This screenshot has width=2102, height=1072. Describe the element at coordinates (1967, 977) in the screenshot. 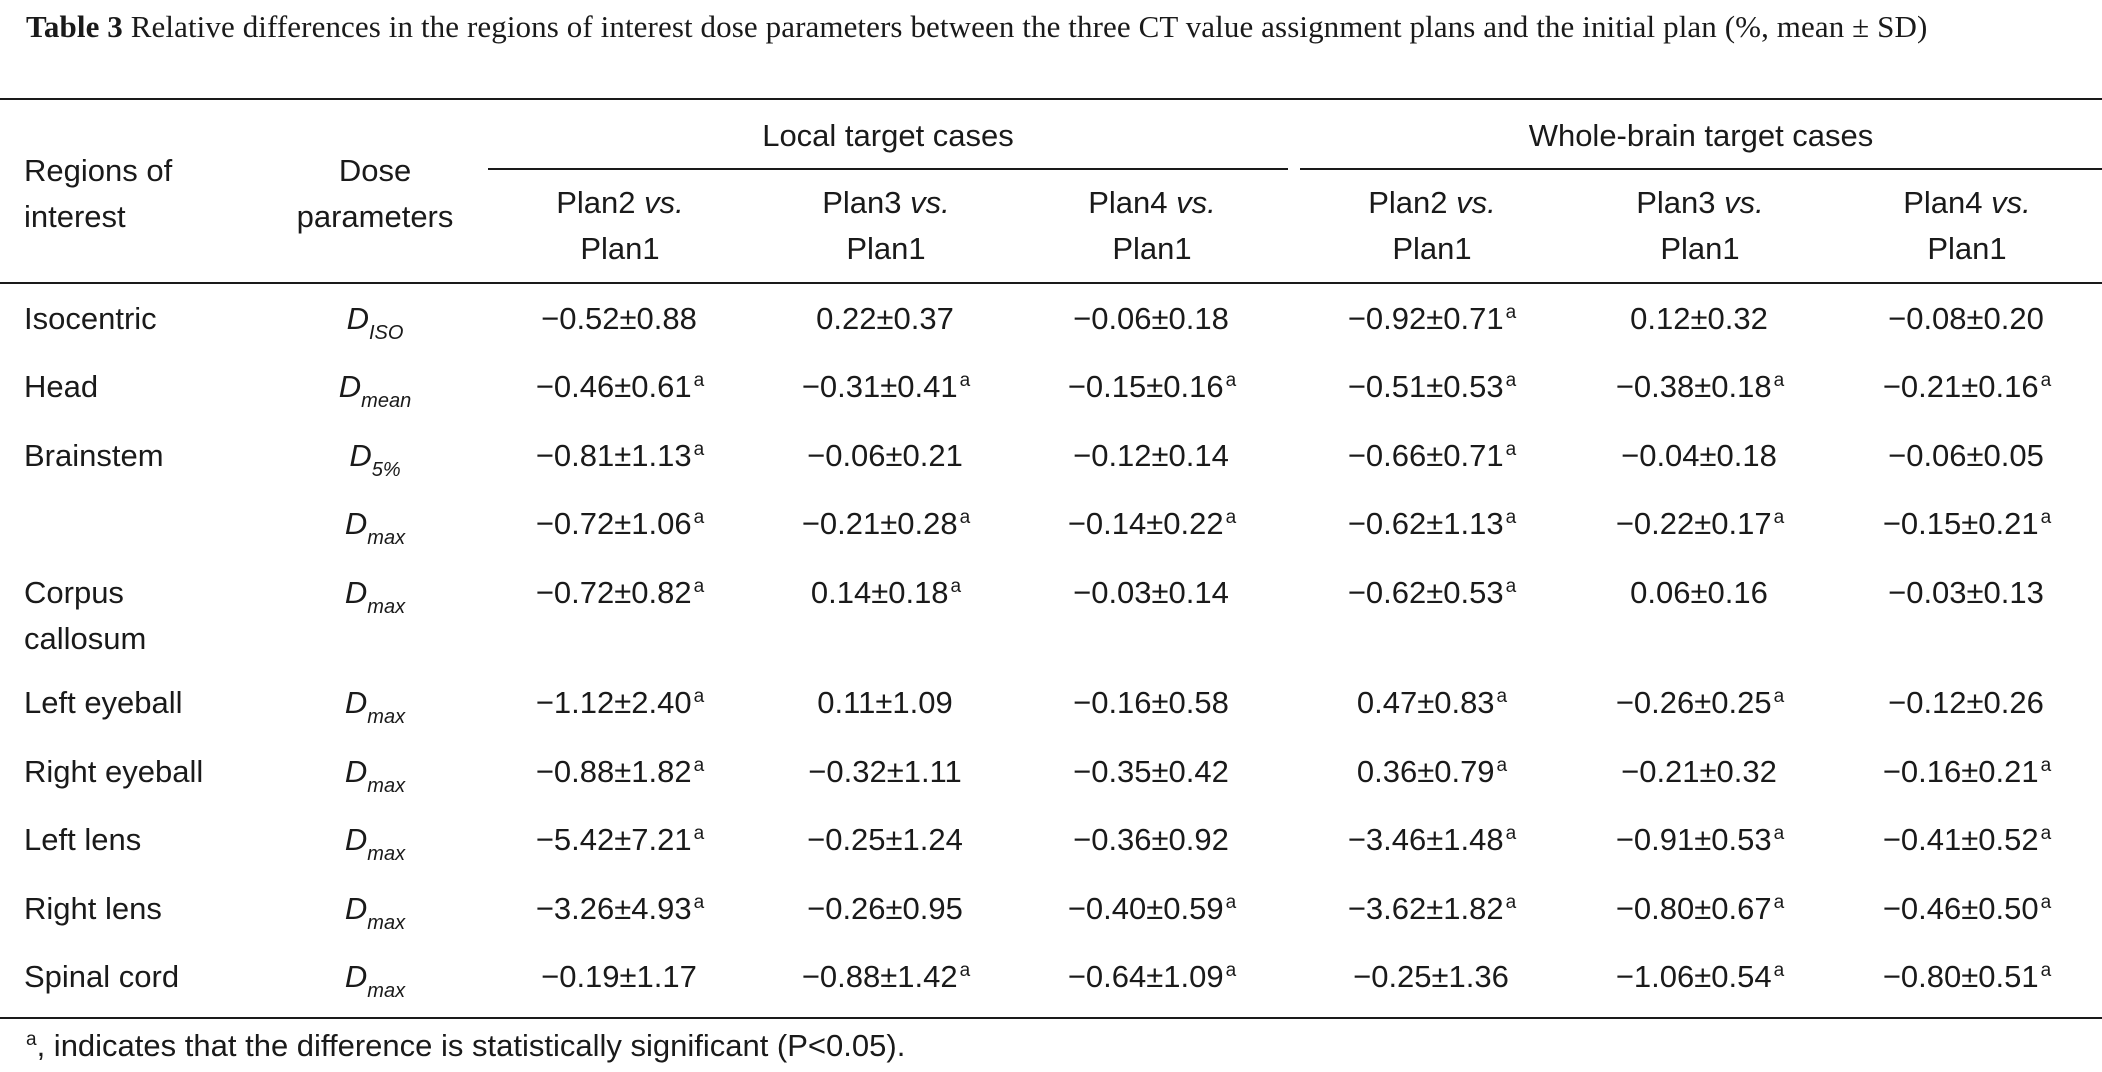

I see `table-cell: −0.80±0.51 a` at that location.